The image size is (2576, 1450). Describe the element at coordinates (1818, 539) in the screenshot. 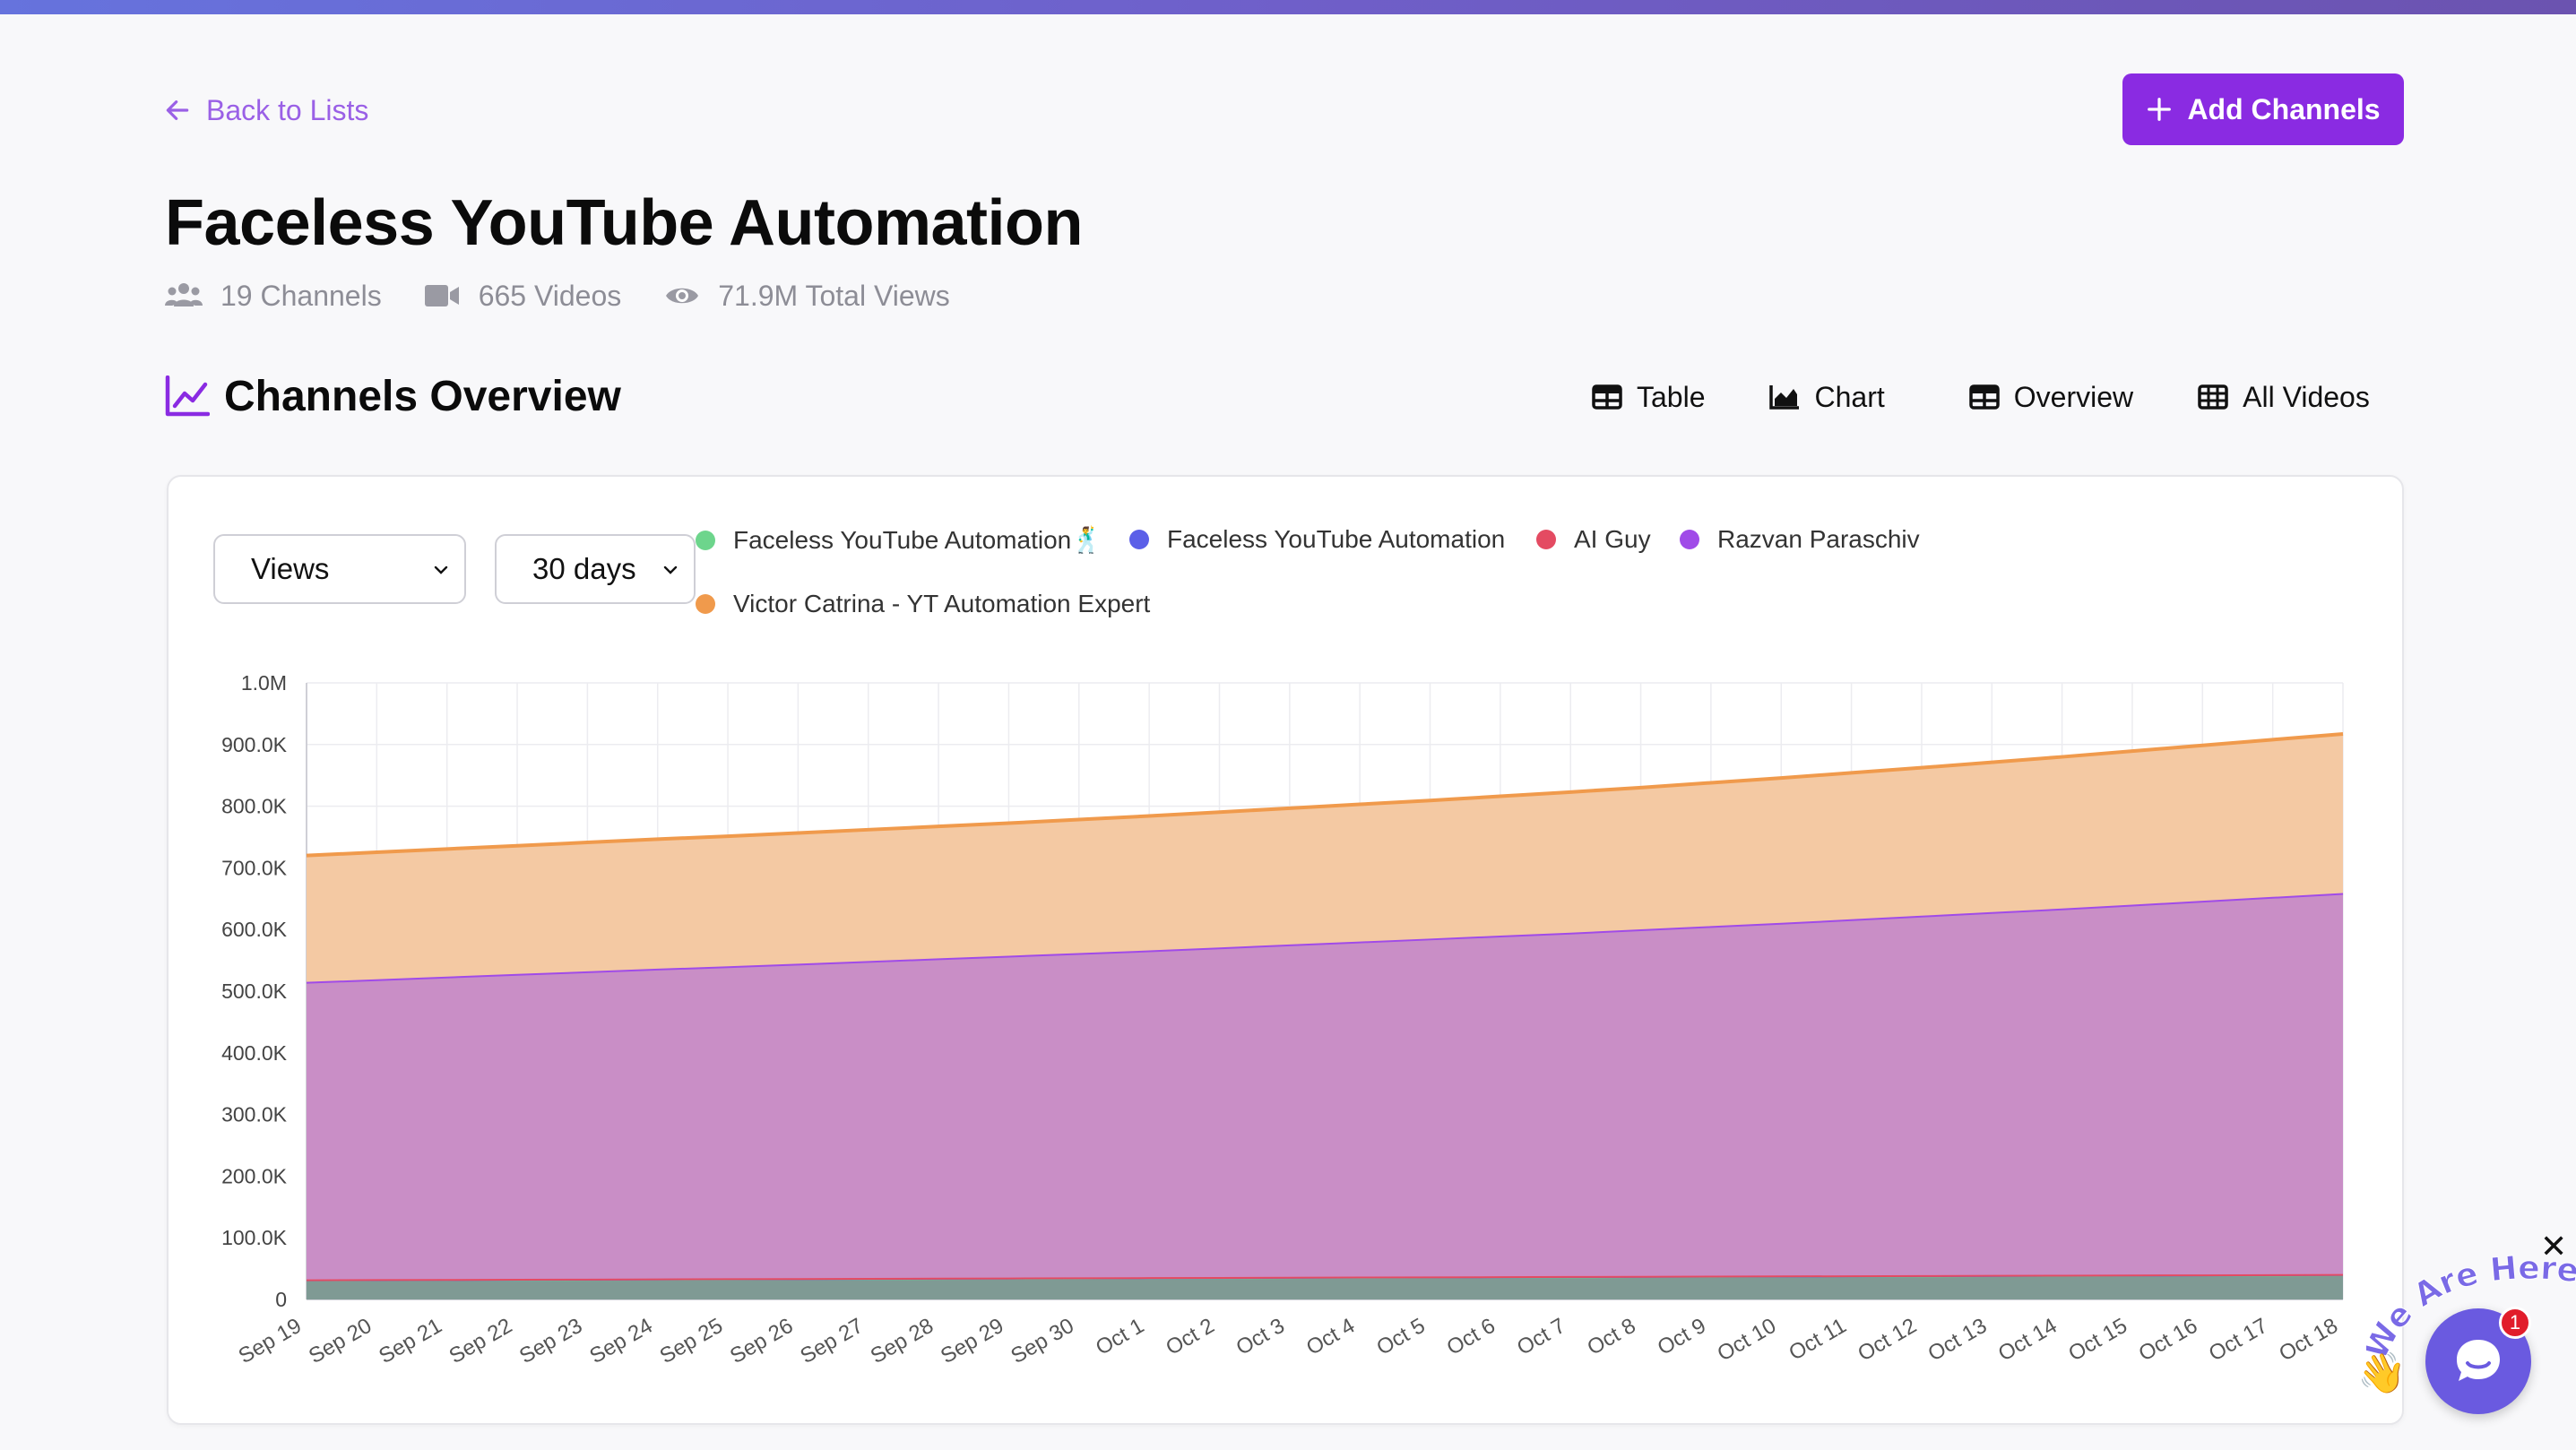

I see `legend-label: Razvan Paraschiv` at that location.